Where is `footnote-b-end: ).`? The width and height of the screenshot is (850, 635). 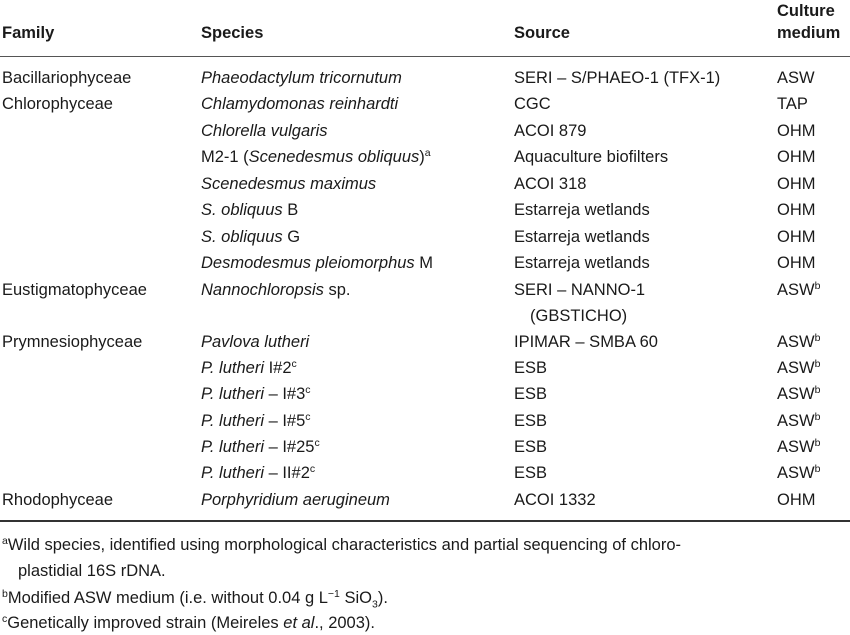
footnote-b-end: ). is located at coordinates (382, 598).